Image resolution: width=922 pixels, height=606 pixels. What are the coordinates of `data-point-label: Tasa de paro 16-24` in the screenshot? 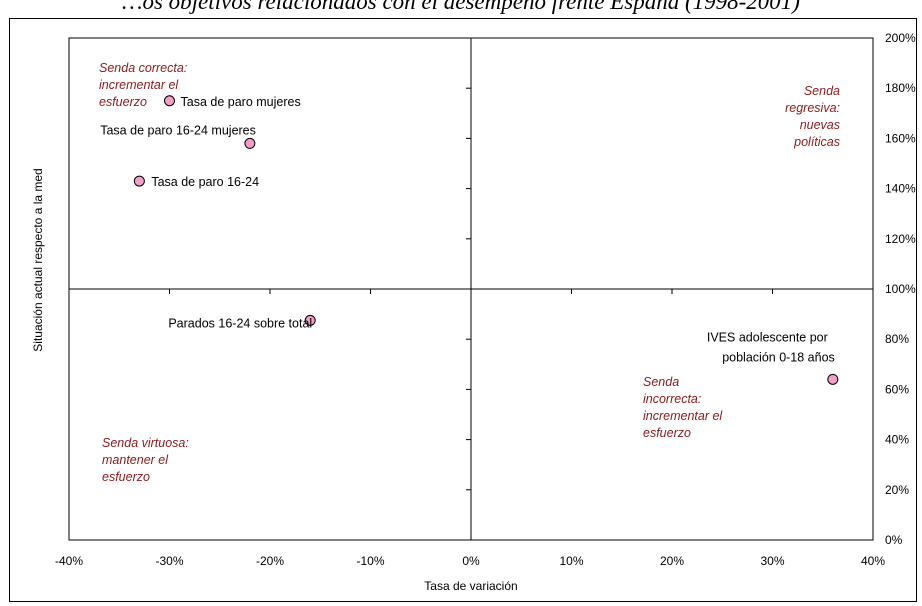 It's located at (205, 182).